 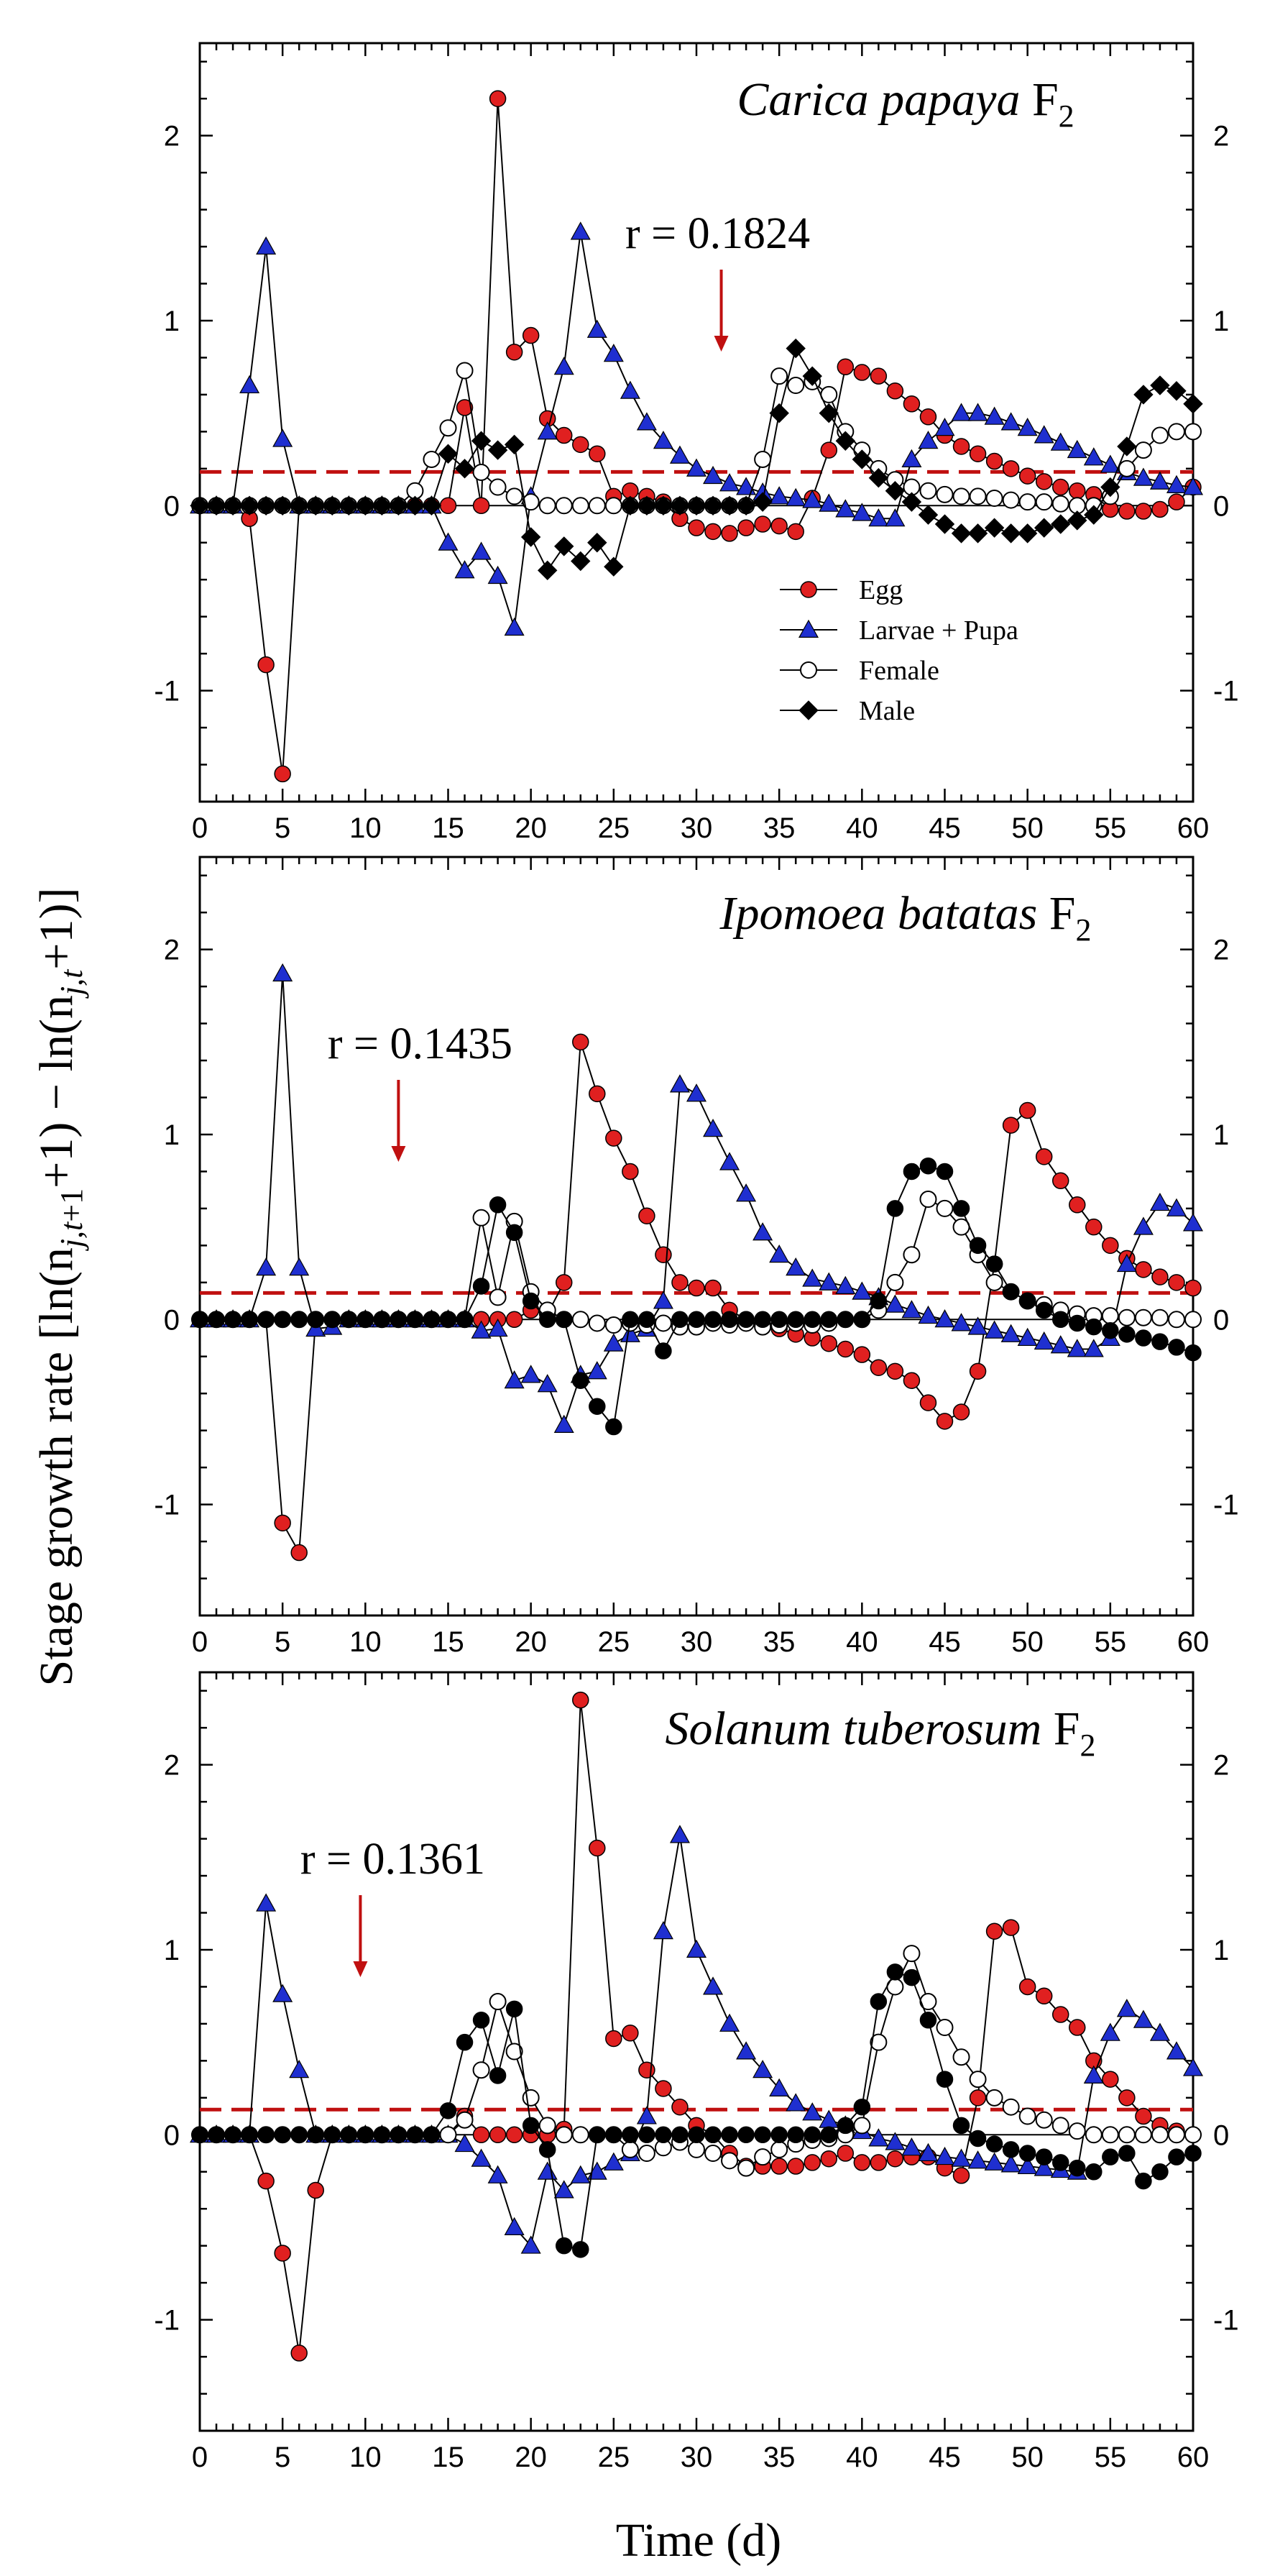 I want to click on x-tick-label: 0, so click(x=200, y=1642).